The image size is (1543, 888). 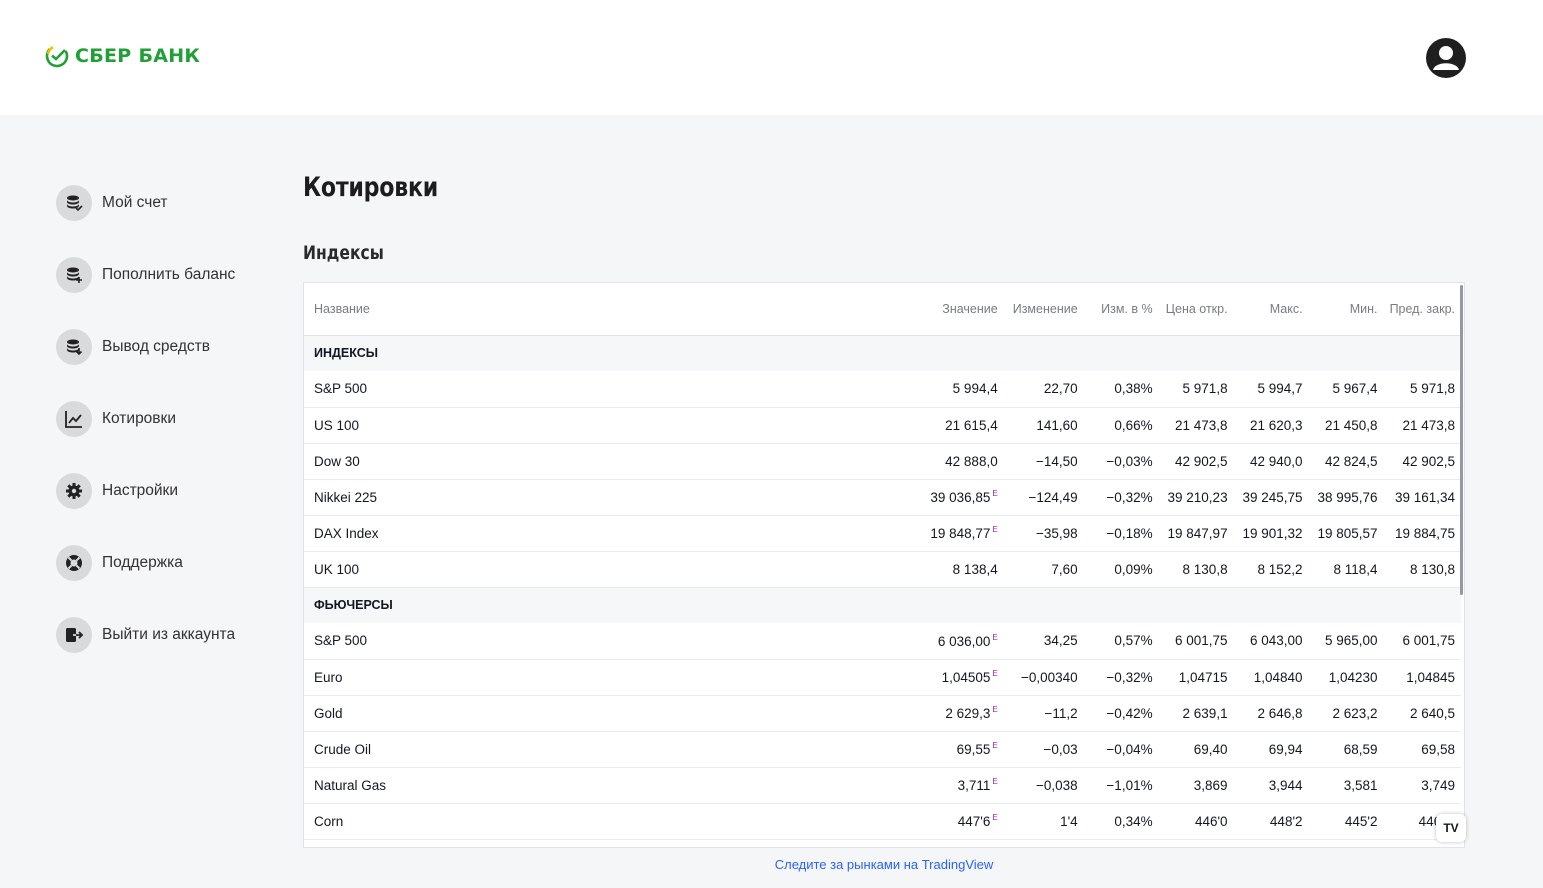 I want to click on column-header: Пред. закр., so click(x=1422, y=309).